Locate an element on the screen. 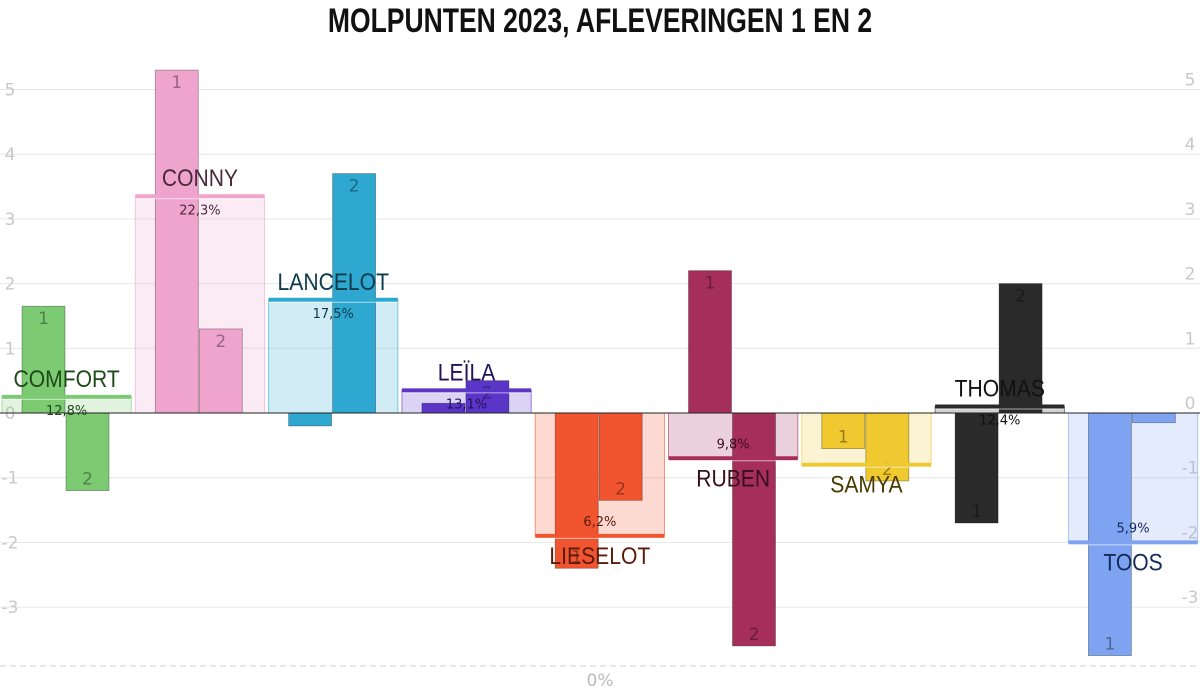 This screenshot has height=700, width=1200. candidate-name: THOMAS is located at coordinates (1000, 388).